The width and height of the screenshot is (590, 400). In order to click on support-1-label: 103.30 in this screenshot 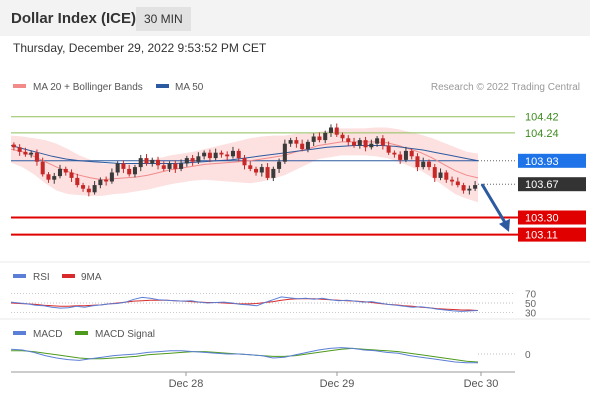, I will do `click(542, 219)`.